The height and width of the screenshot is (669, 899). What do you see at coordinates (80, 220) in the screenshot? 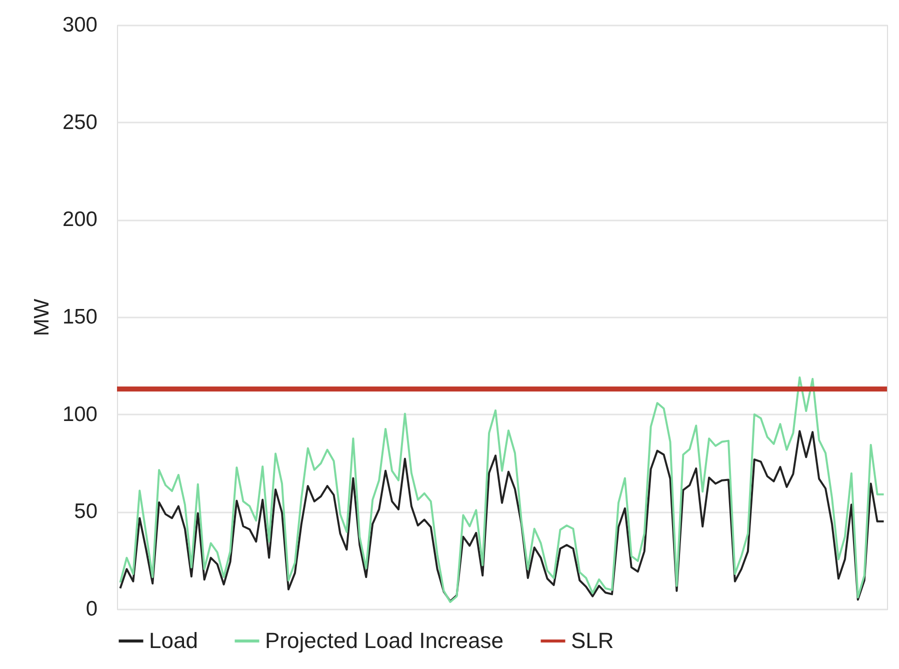
I see `y-tick-label: 200` at bounding box center [80, 220].